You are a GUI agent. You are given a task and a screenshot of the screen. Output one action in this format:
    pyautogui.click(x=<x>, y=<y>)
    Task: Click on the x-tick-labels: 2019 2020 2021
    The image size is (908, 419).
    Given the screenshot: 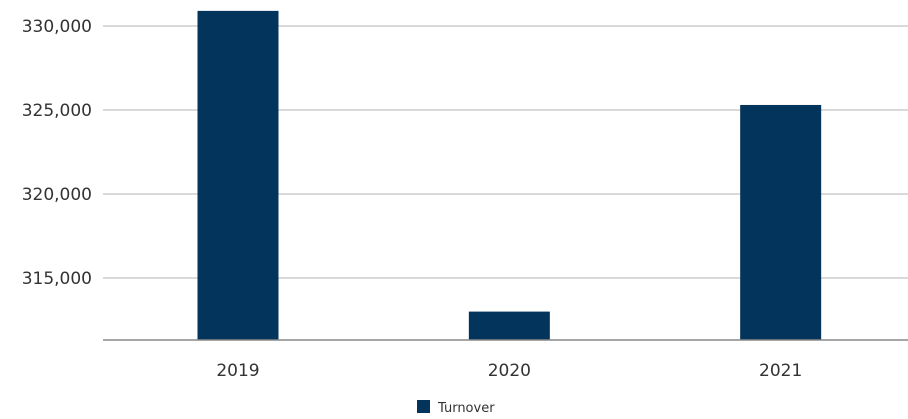 What is the action you would take?
    pyautogui.click(x=509, y=371)
    